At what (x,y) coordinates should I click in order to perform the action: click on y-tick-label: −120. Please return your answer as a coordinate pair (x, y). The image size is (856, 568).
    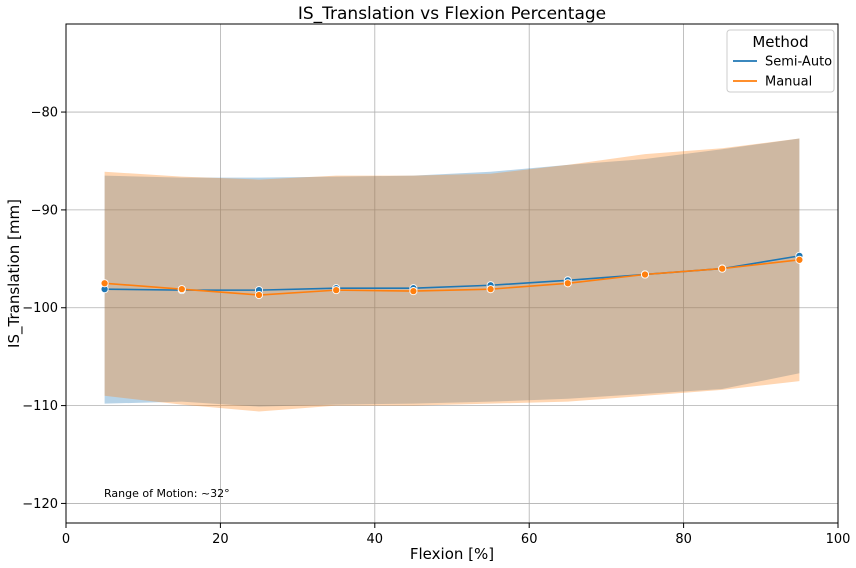
    Looking at the image, I should click on (40, 504).